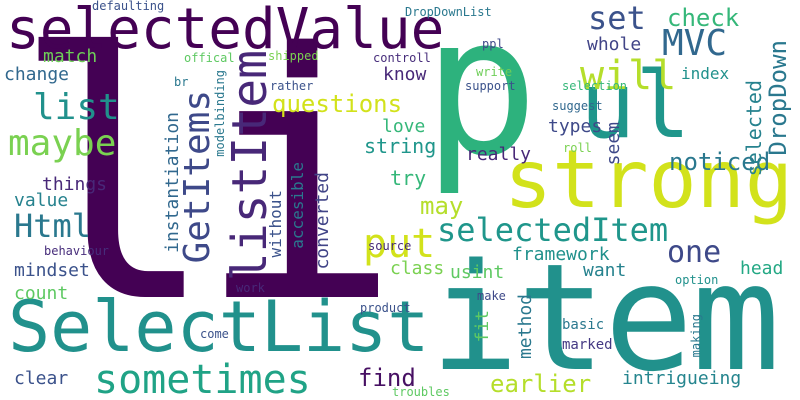 Image resolution: width=800 pixels, height=400 pixels. Describe the element at coordinates (482, 326) in the screenshot. I see `word-fit: fit` at that location.